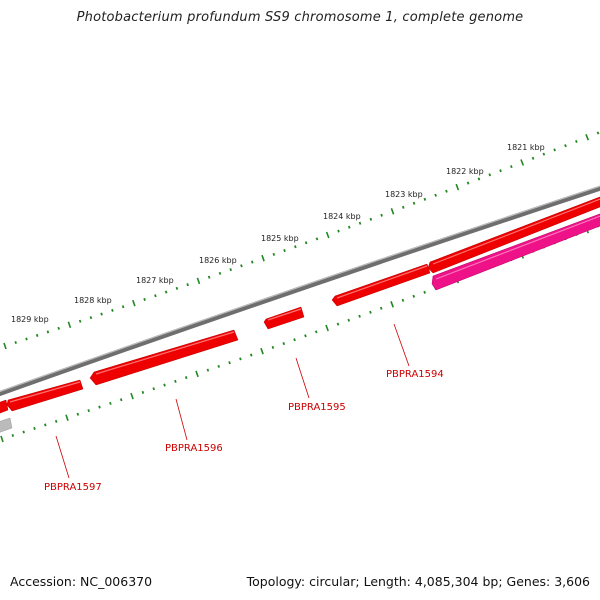 The height and width of the screenshot is (600, 600). I want to click on gene-label-PBPRA1596: PBPRA1596, so click(194, 448).